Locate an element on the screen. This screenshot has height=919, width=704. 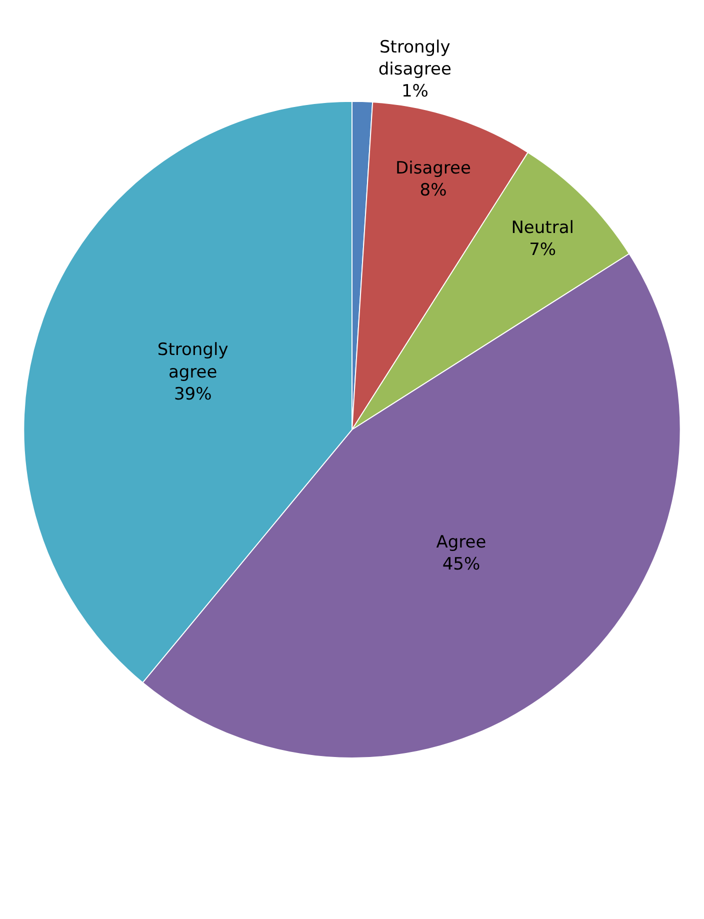
data-label: 8% is located at coordinates (433, 190).